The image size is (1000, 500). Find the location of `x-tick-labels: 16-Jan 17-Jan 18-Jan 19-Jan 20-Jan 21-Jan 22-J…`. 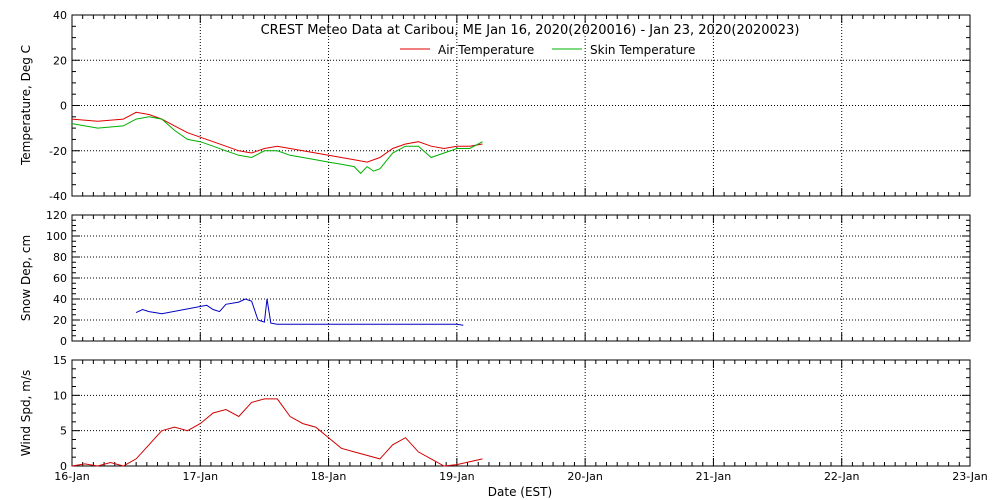

x-tick-labels: 16-Jan 17-Jan 18-Jan 19-Jan 20-Jan 21-Jan 22-J… is located at coordinates (521, 476).